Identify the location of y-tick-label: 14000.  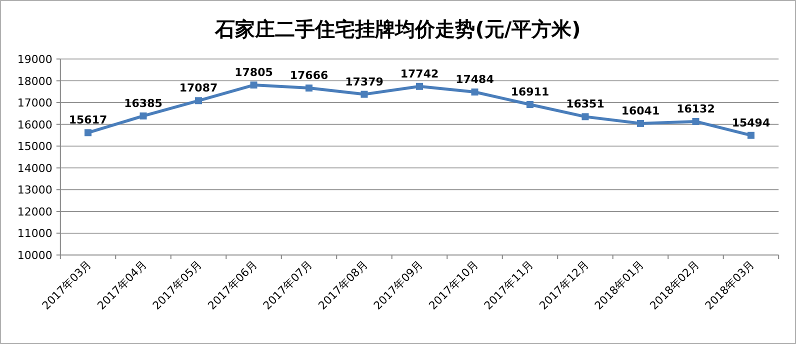
(34, 168).